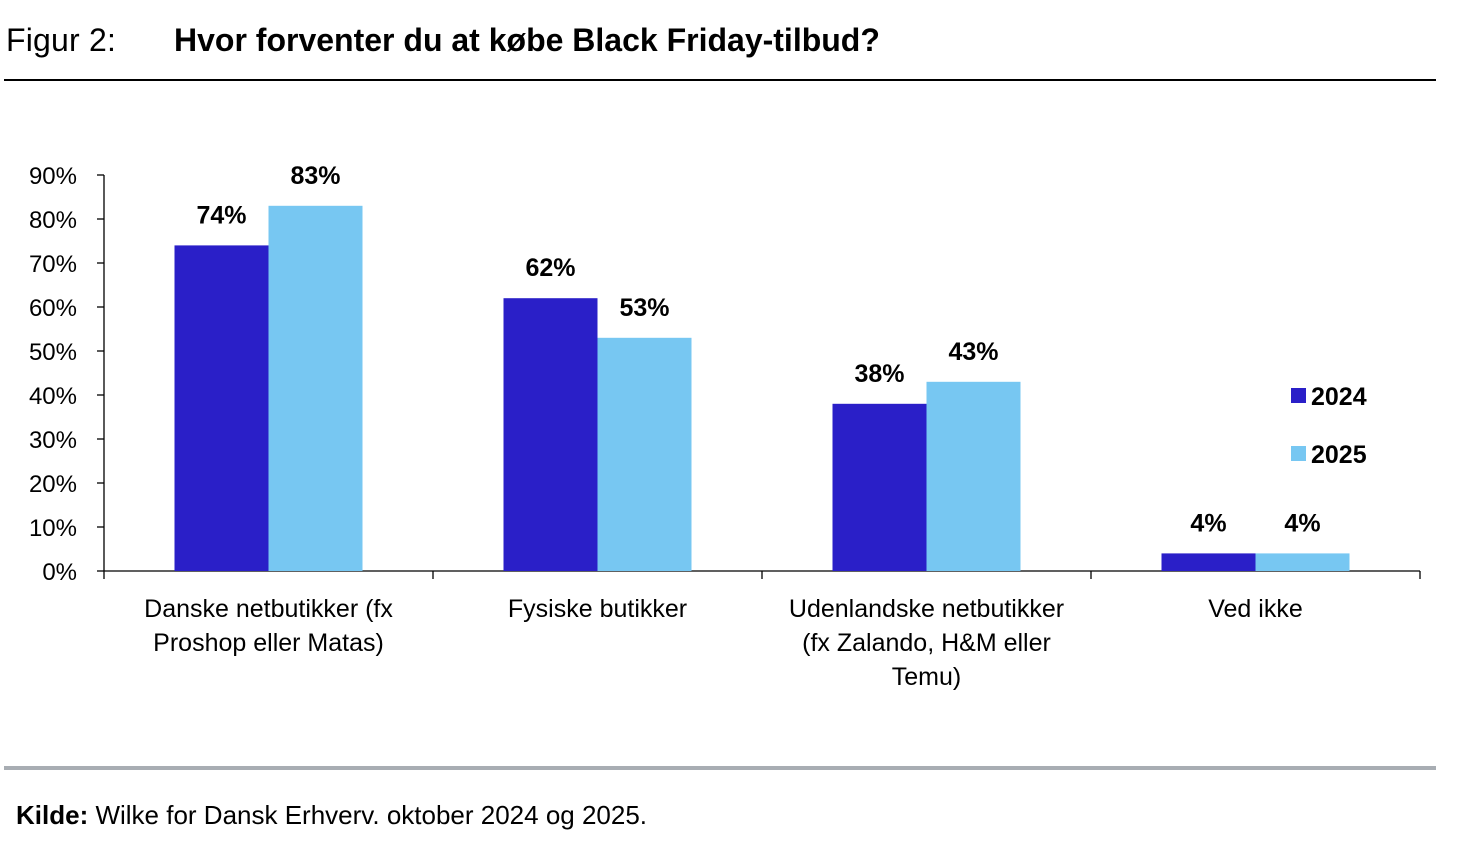 Image resolution: width=1480 pixels, height=841 pixels. I want to click on bar-value-label: 74%, so click(221, 215).